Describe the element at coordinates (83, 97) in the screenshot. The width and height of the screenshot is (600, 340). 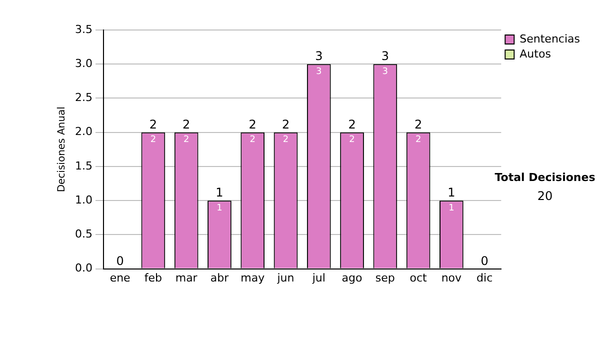
I see `y-tick-label: 2.5` at that location.